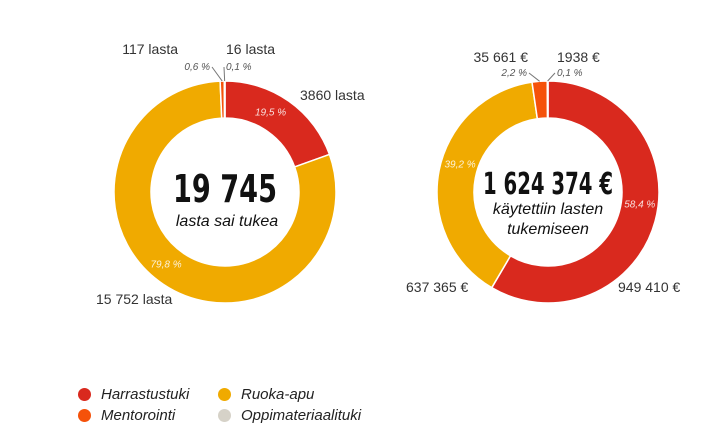  Describe the element at coordinates (501, 57) in the screenshot. I see `value-label-mentorointi: 35 661 €` at that location.